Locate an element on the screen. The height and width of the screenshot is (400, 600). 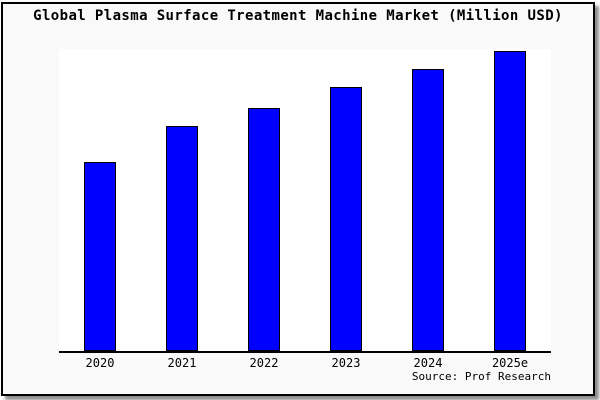
bar-2021 is located at coordinates (182, 238).